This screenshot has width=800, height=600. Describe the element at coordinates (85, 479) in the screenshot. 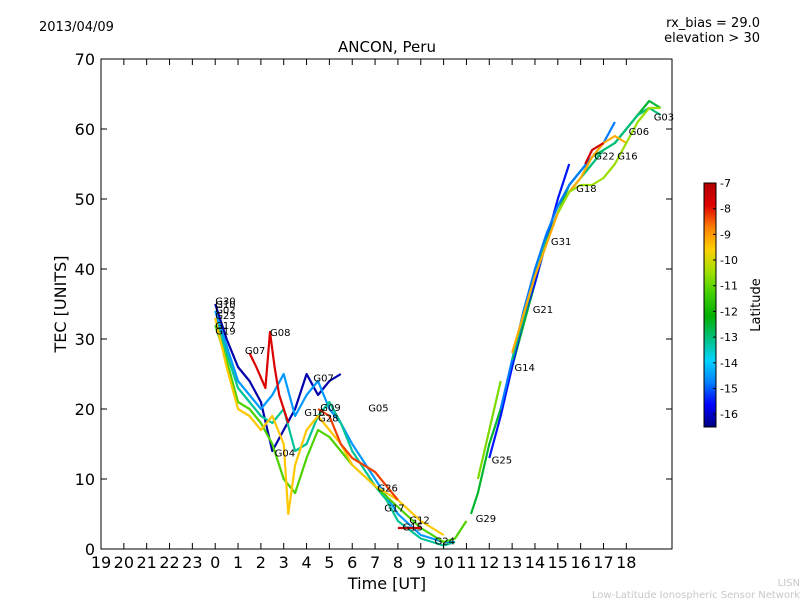

I see `y-tick-label-1: 10` at that location.